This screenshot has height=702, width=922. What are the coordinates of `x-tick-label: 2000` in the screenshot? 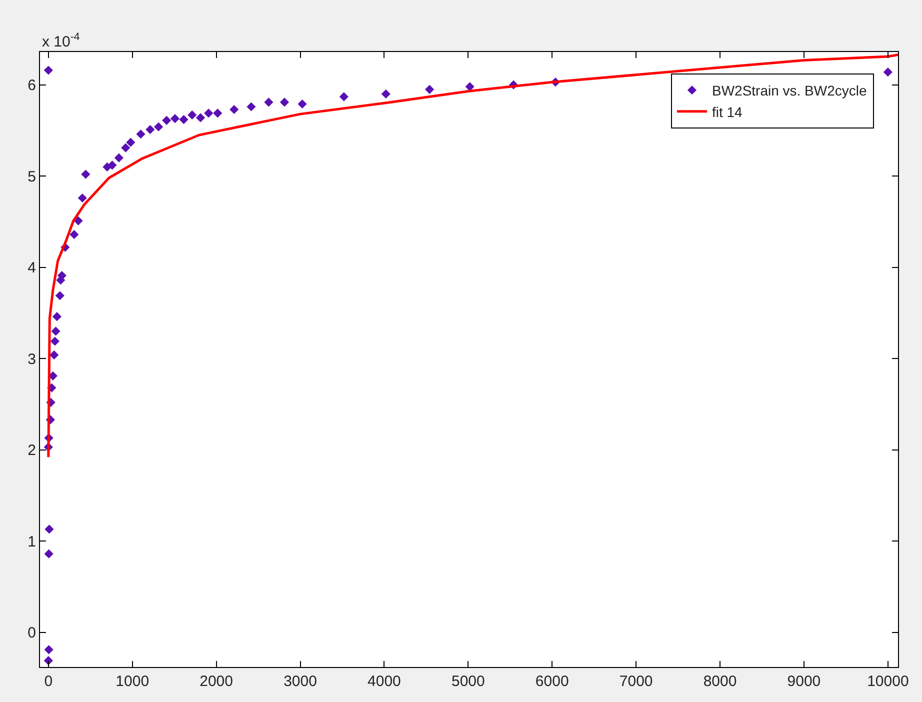 It's located at (216, 681).